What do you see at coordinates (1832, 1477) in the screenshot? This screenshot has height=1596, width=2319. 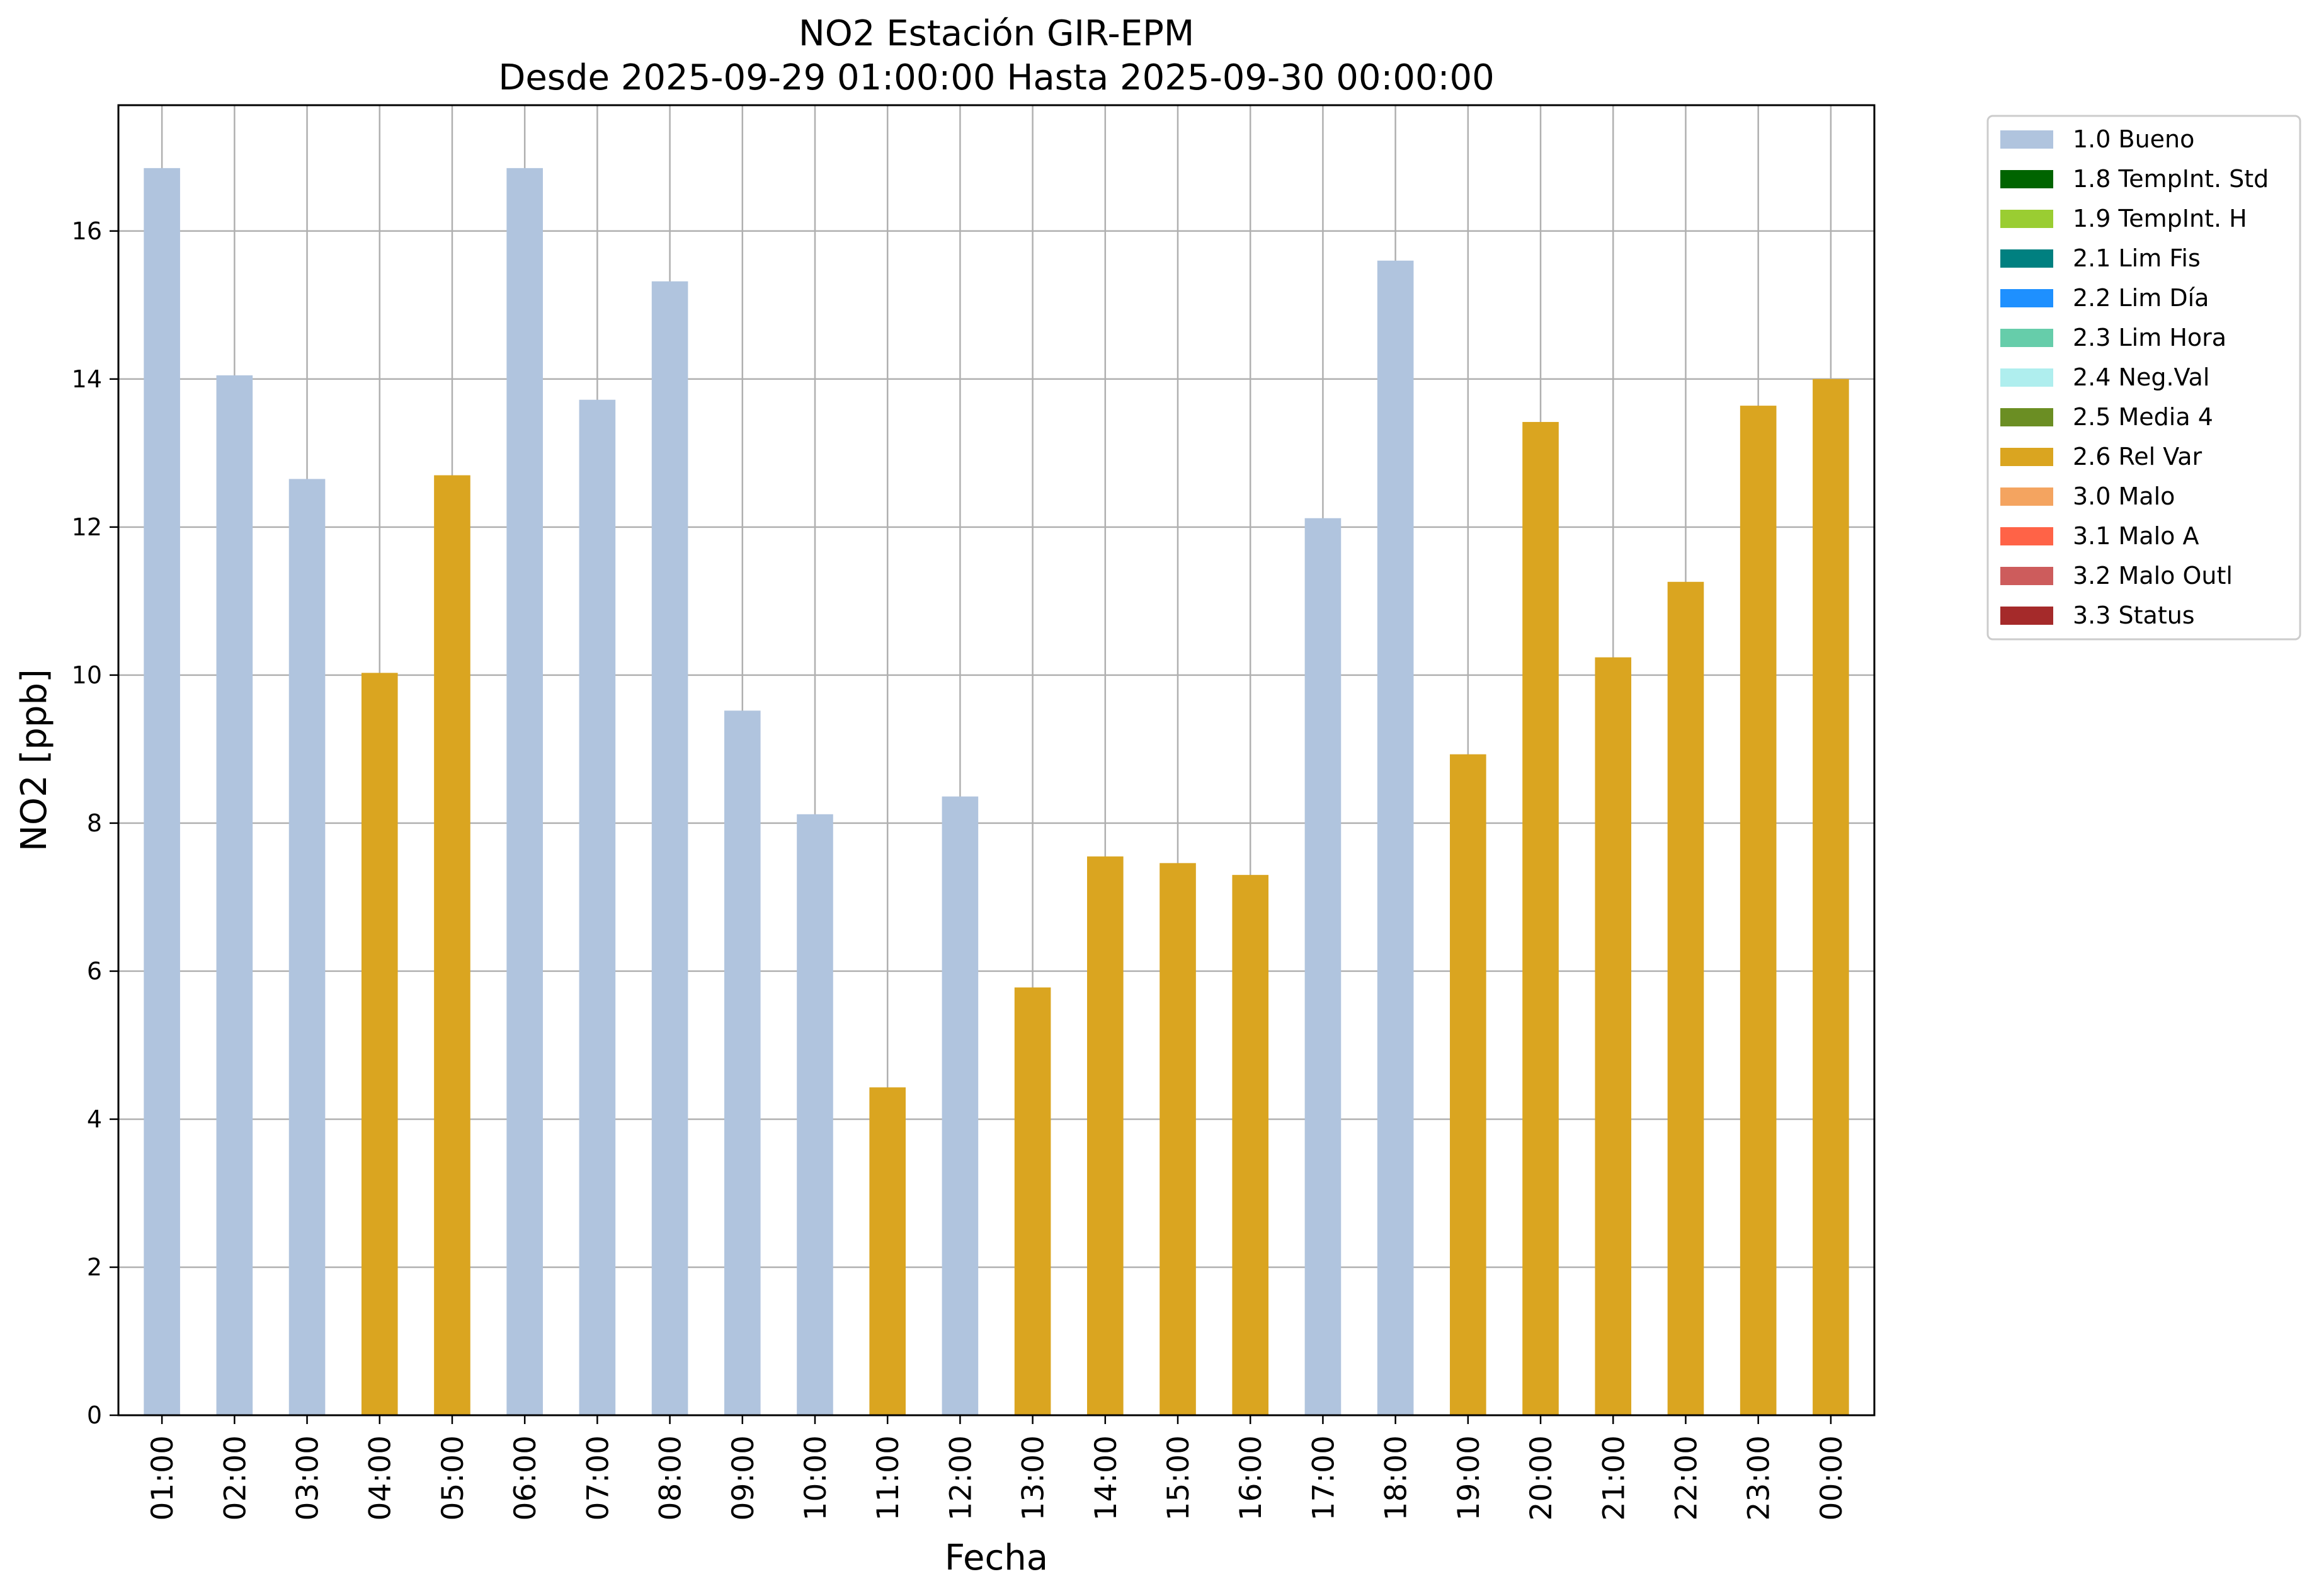 I see `x-tick-label: 00:00` at bounding box center [1832, 1477].